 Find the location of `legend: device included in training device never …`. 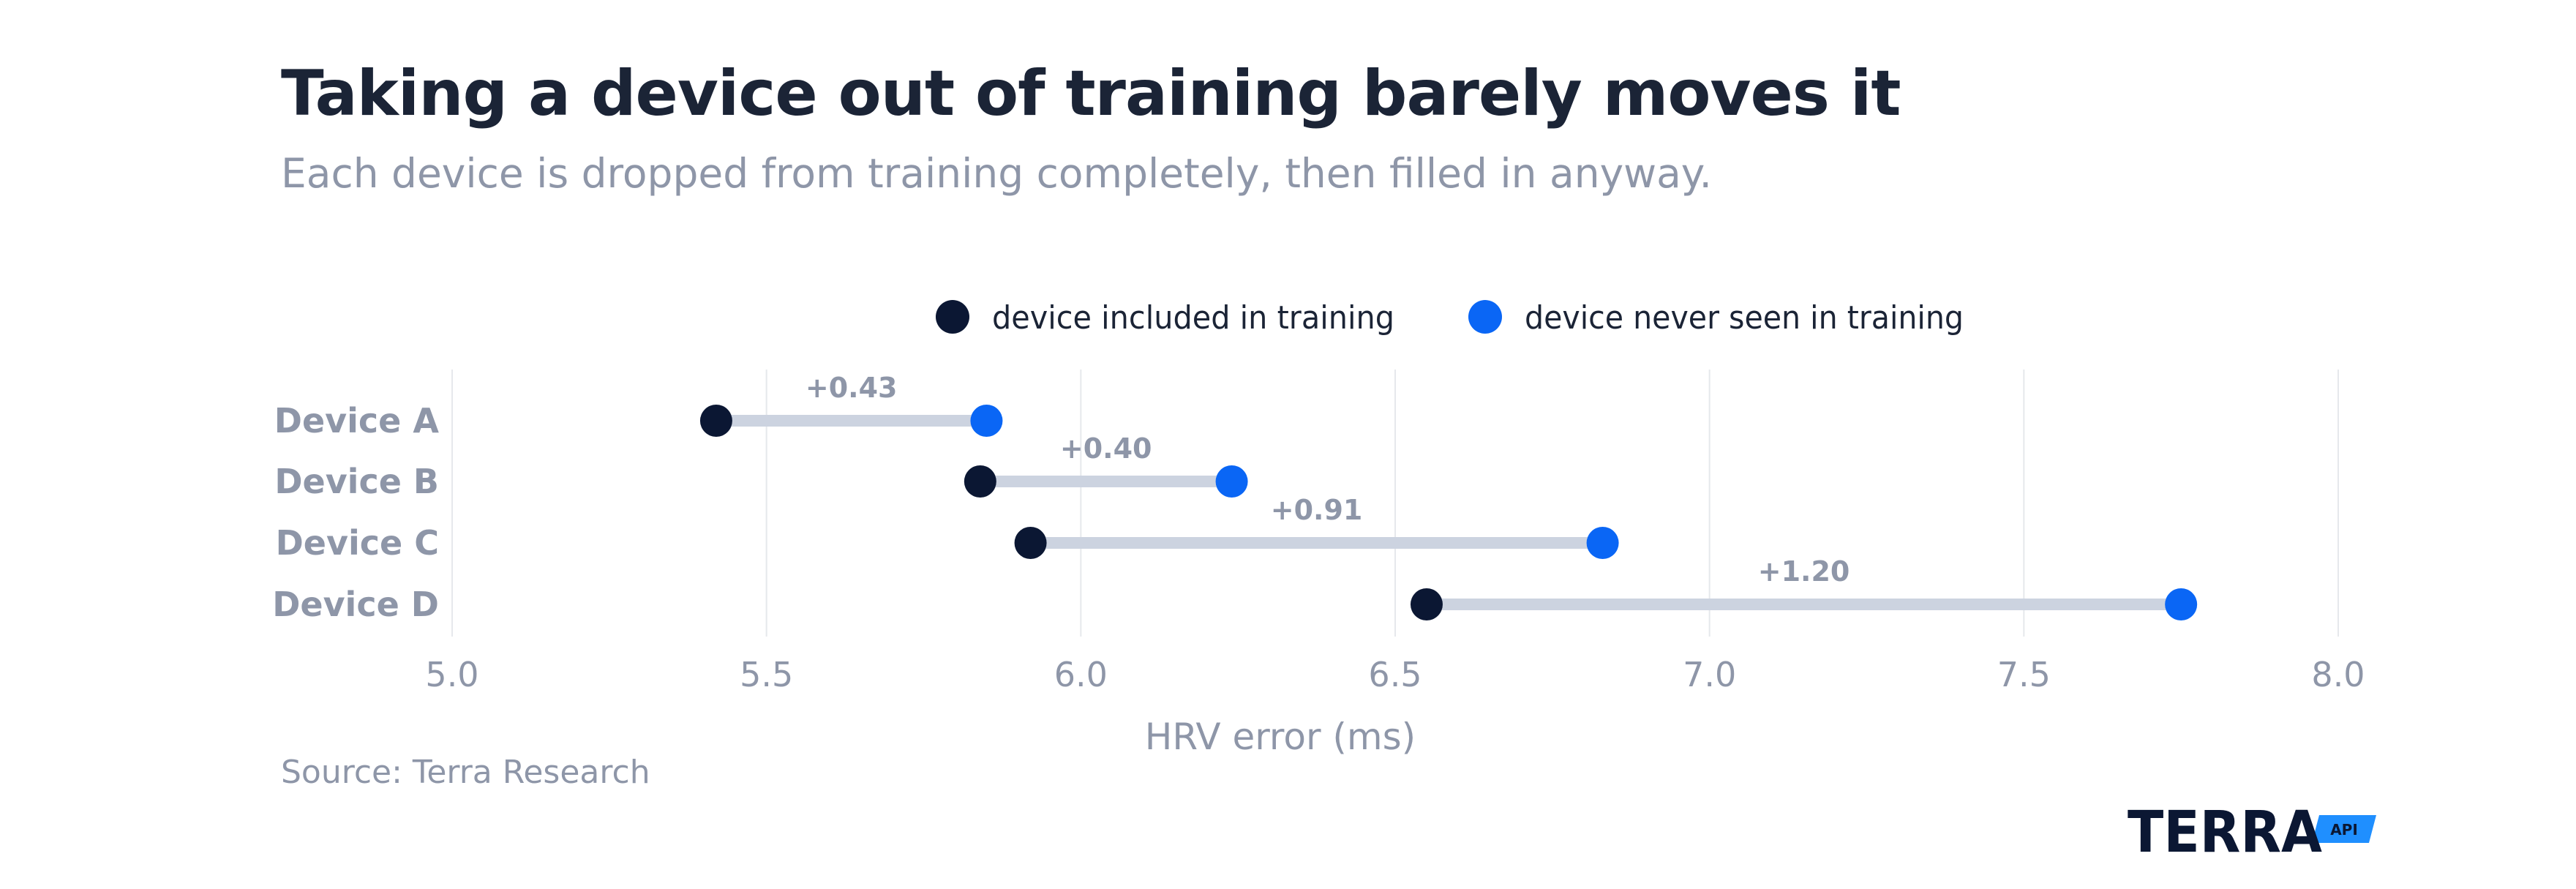

legend: device included in training device never … is located at coordinates (1450, 318).